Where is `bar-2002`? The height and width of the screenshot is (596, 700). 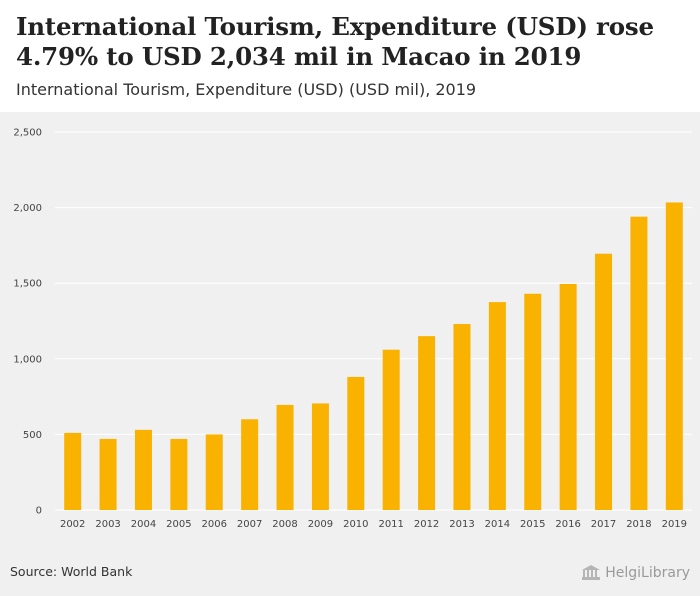 bar-2002 is located at coordinates (73, 471).